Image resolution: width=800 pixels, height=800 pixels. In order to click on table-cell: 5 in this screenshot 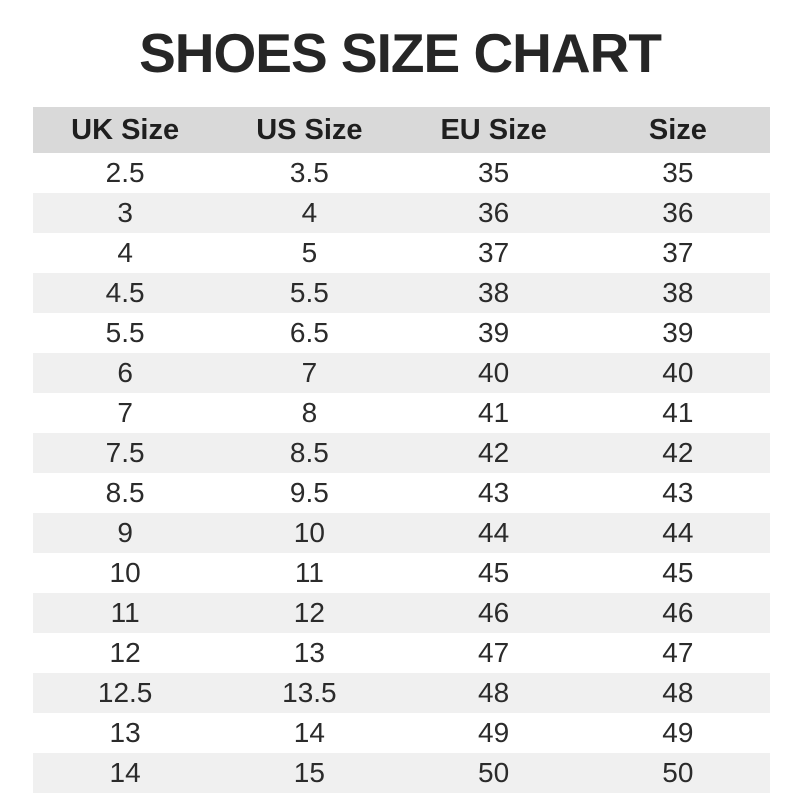, I will do `click(309, 252)`.